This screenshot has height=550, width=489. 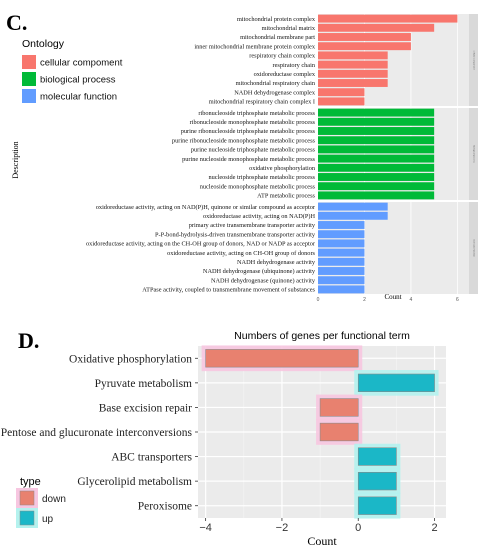 What do you see at coordinates (134, 482) in the screenshot?
I see `panel-d-category-label: Glycerolipid metabolism` at bounding box center [134, 482].